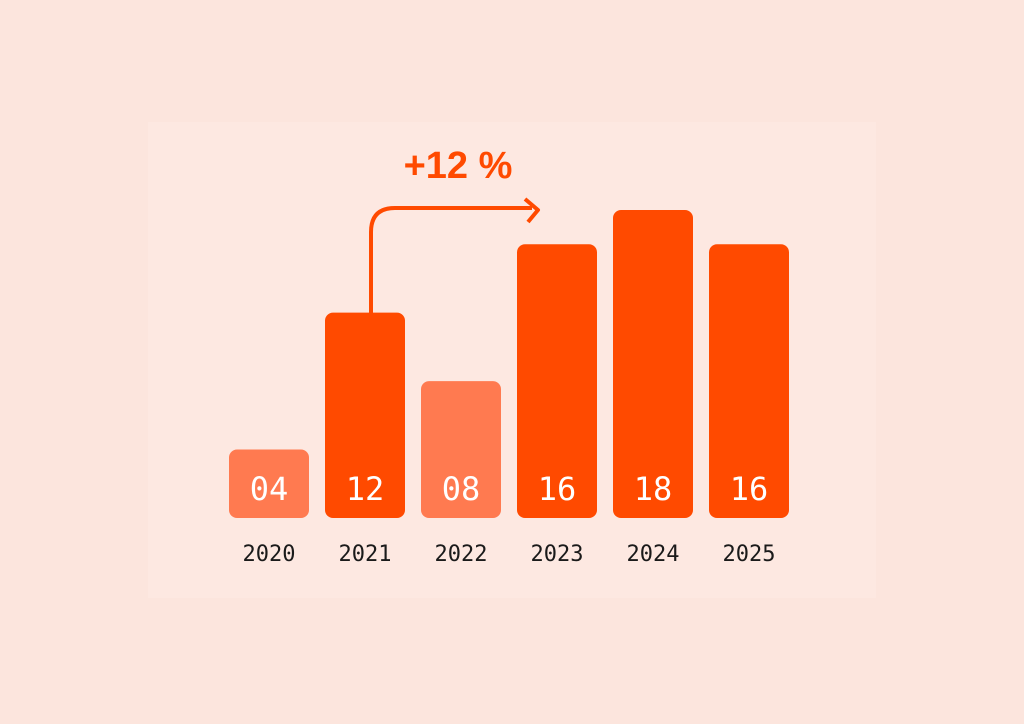 This screenshot has width=1024, height=724. I want to click on x-tick-label: 2023, so click(557, 554).